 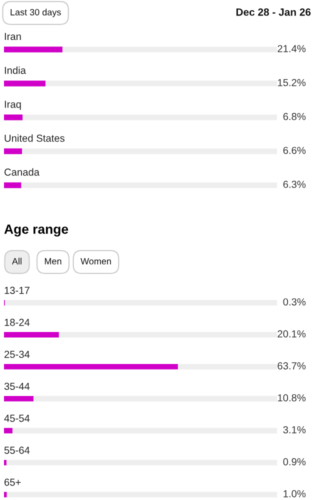 I want to click on y-tick-label: Iraq, so click(x=12, y=105).